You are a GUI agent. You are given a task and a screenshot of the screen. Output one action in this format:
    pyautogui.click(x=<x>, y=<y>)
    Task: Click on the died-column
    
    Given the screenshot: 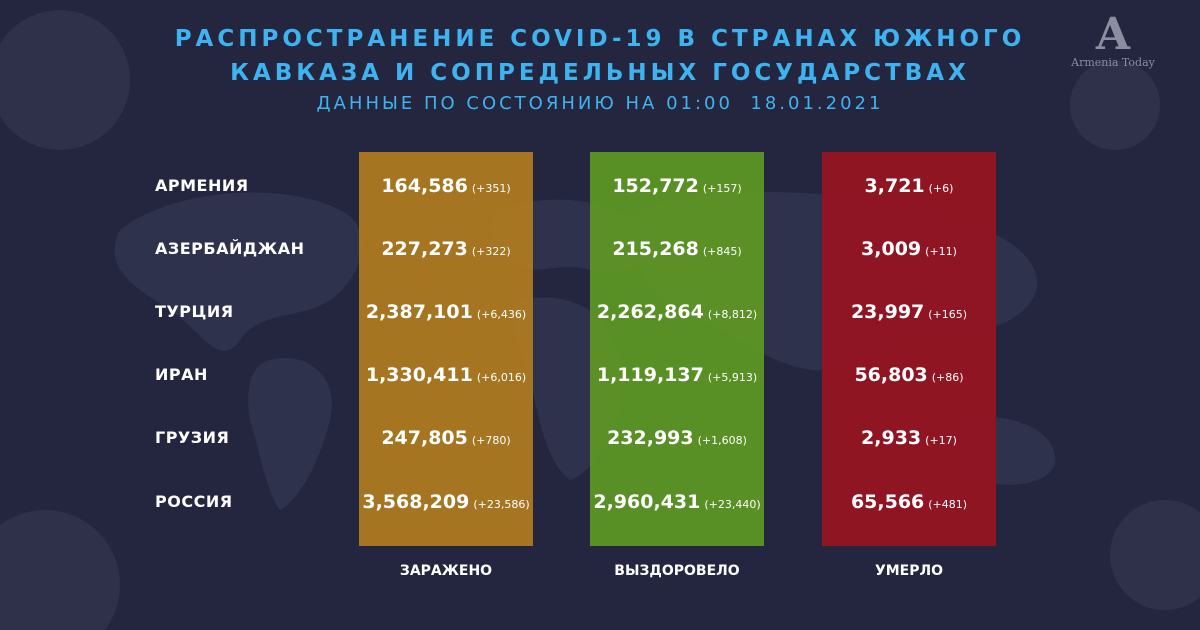 What is the action you would take?
    pyautogui.click(x=909, y=349)
    